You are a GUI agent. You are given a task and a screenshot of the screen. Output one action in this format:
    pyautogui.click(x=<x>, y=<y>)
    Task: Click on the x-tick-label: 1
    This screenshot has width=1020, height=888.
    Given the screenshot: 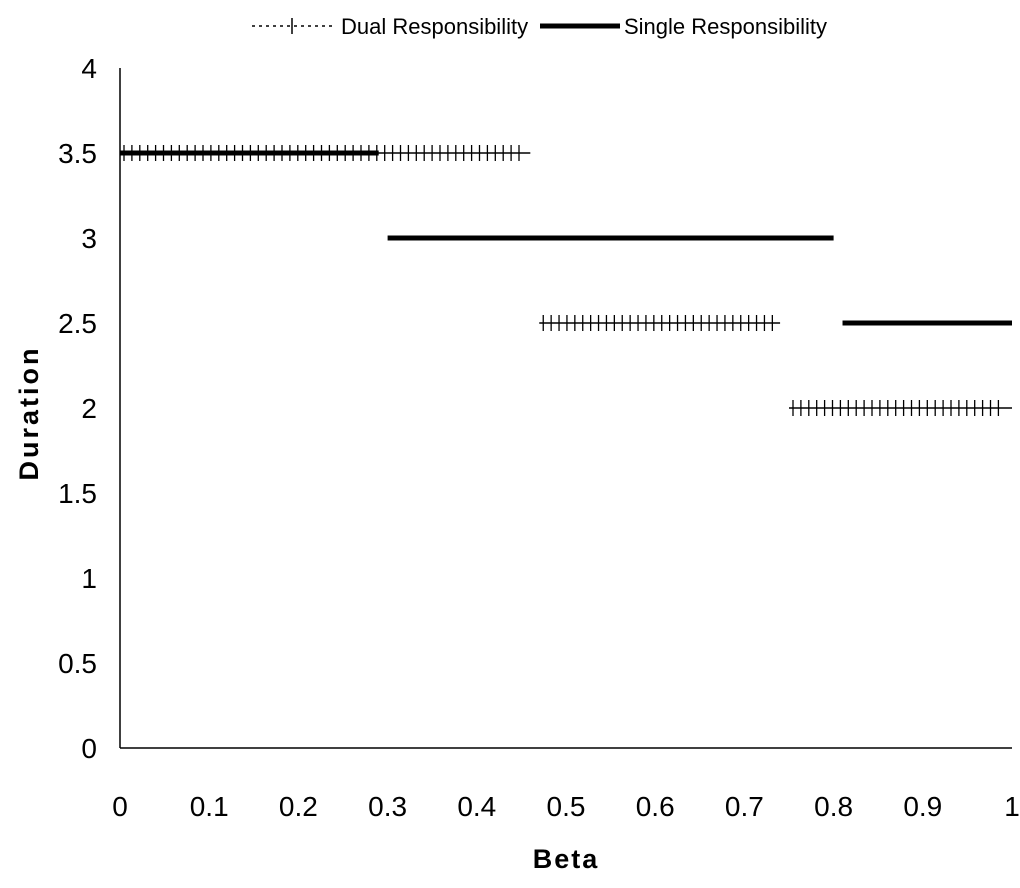 What is the action you would take?
    pyautogui.click(x=1012, y=806)
    